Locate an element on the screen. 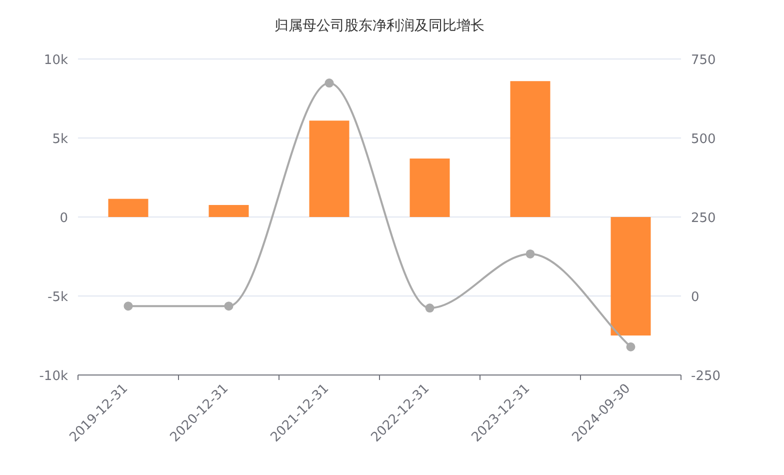 The image size is (784, 475). y-tick-label: -5k is located at coordinates (58, 297).